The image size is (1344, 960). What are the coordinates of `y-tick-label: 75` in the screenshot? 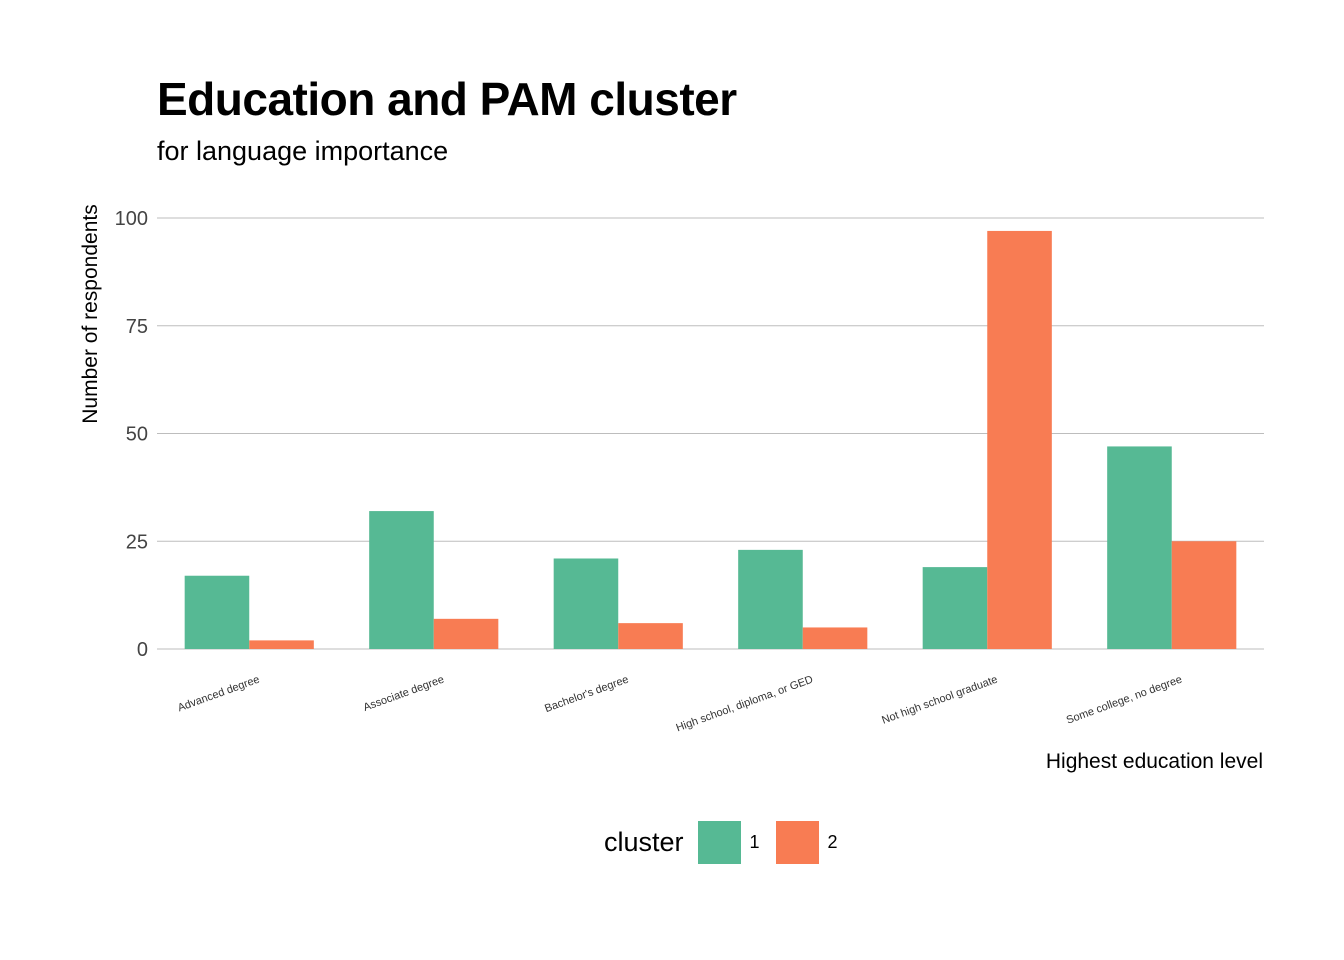 It's located at (137, 327).